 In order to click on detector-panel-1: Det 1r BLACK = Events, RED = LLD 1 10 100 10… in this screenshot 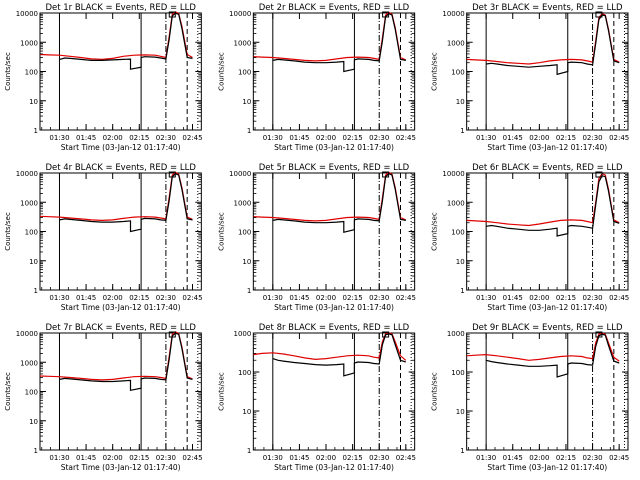, I will do `click(103, 77)`.